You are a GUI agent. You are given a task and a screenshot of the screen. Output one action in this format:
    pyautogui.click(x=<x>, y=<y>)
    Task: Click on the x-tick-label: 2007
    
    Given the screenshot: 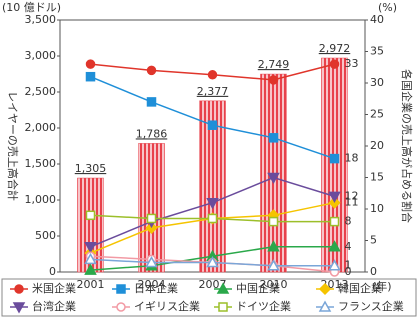 What is the action you would take?
    pyautogui.click(x=213, y=284)
    